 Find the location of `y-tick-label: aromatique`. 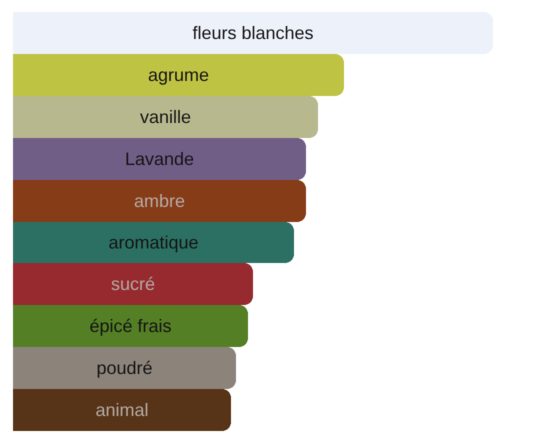

y-tick-label: aromatique is located at coordinates (153, 242).